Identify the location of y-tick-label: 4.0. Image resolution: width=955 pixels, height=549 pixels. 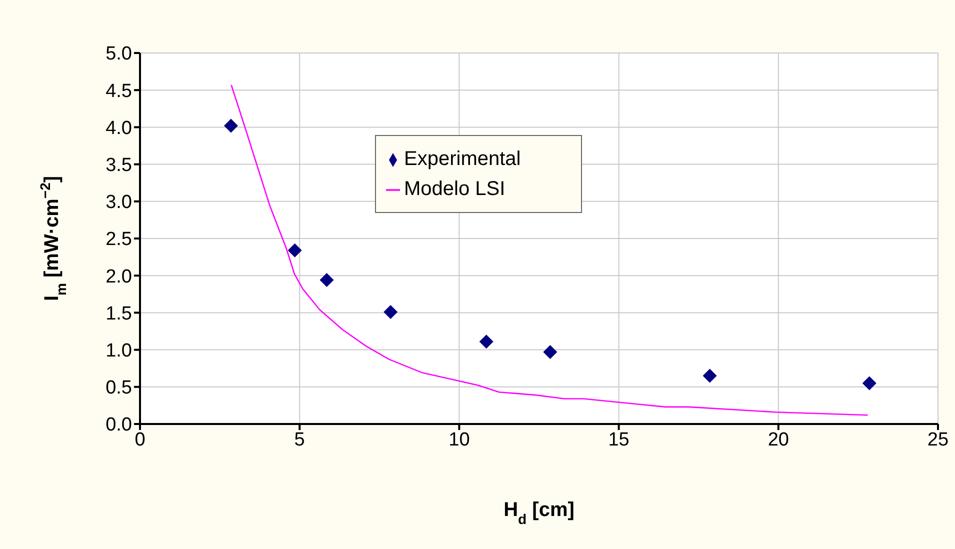
(119, 128).